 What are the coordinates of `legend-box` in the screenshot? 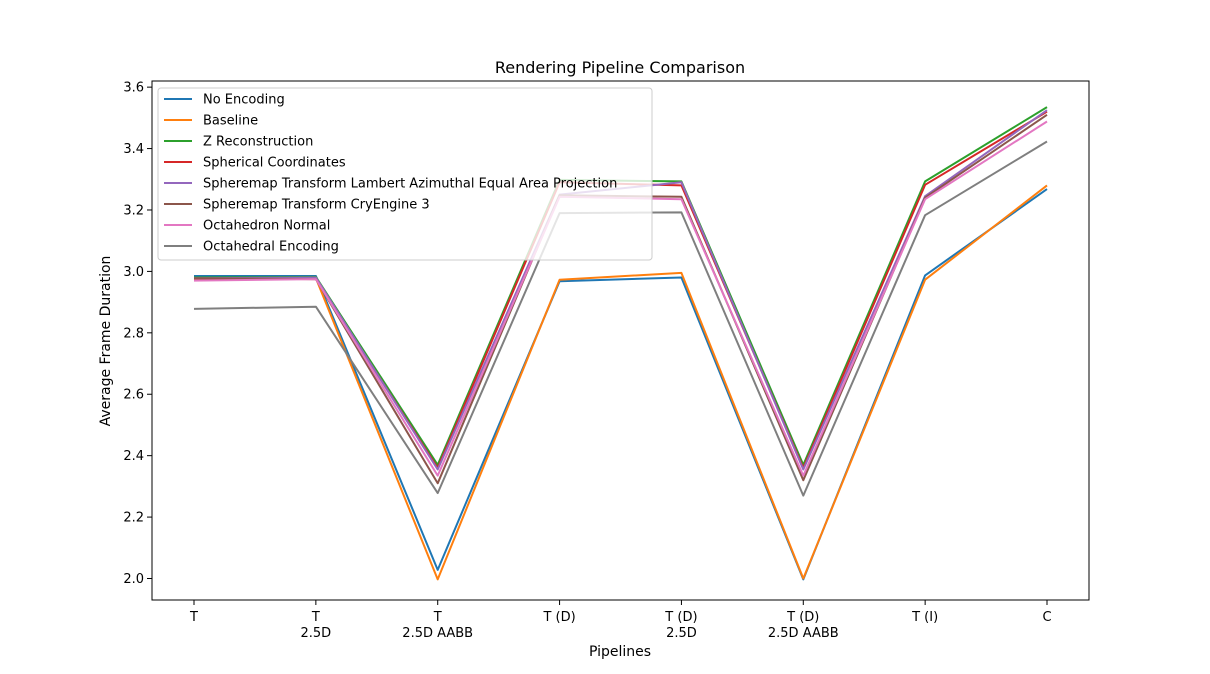 It's located at (405, 174).